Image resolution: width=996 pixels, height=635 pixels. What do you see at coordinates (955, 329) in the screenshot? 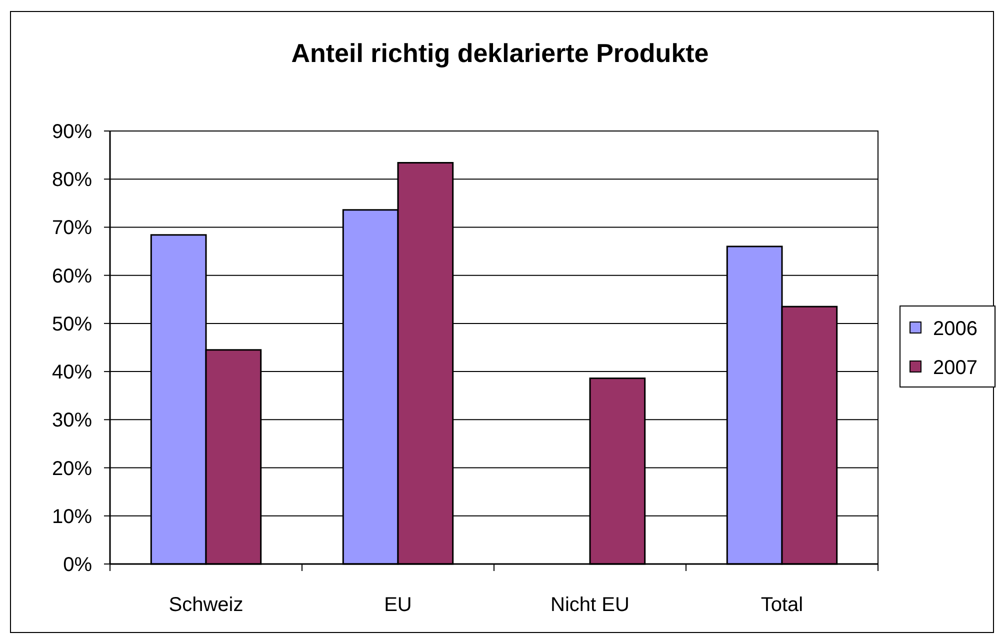
I see `legend-label: 2006` at bounding box center [955, 329].